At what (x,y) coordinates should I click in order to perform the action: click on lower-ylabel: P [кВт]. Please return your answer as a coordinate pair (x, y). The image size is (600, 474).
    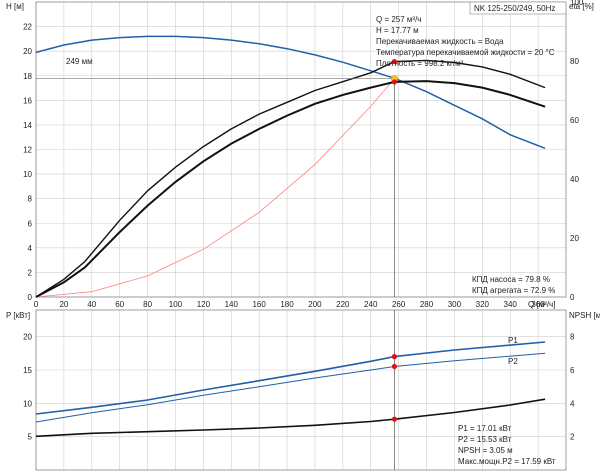
    Looking at the image, I should click on (18, 315).